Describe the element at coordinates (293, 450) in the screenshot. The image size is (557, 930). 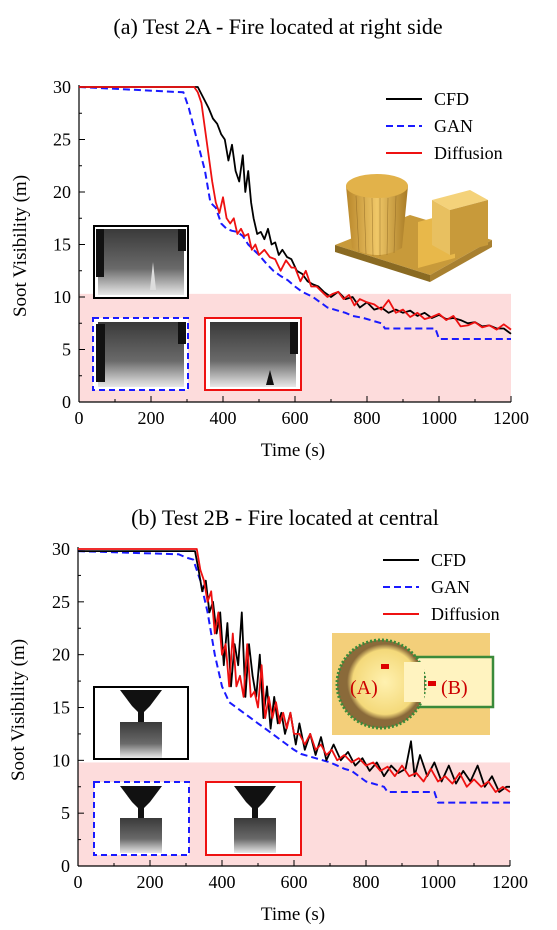
I see `chart-a-xlabel: Time (s)` at that location.